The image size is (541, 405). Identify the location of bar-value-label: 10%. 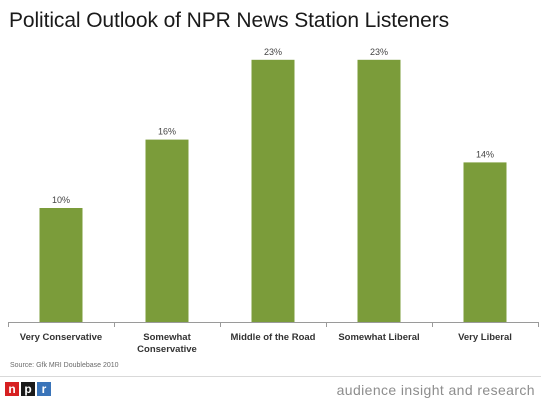
(61, 200).